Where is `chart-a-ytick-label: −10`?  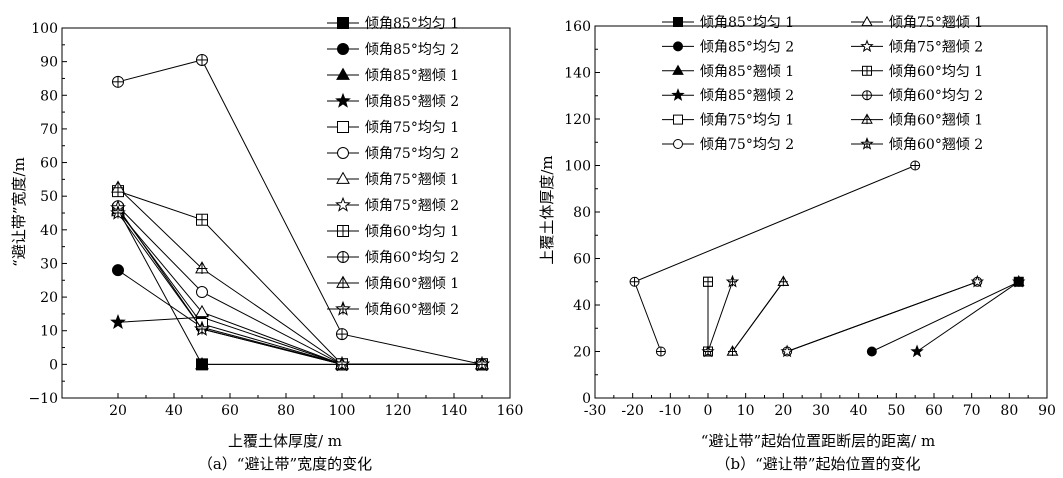
chart-a-ytick-label: −10 is located at coordinates (43, 399).